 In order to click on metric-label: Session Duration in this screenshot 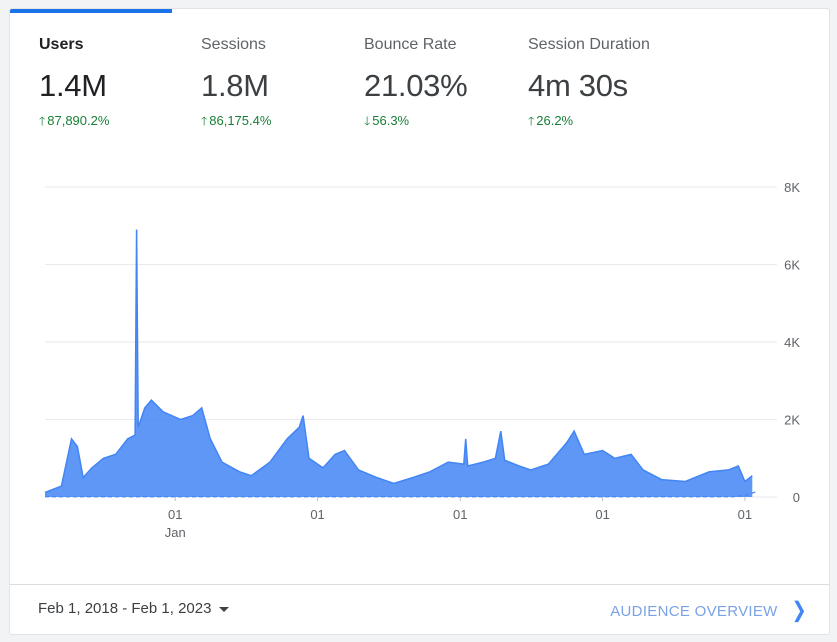, I will do `click(589, 44)`.